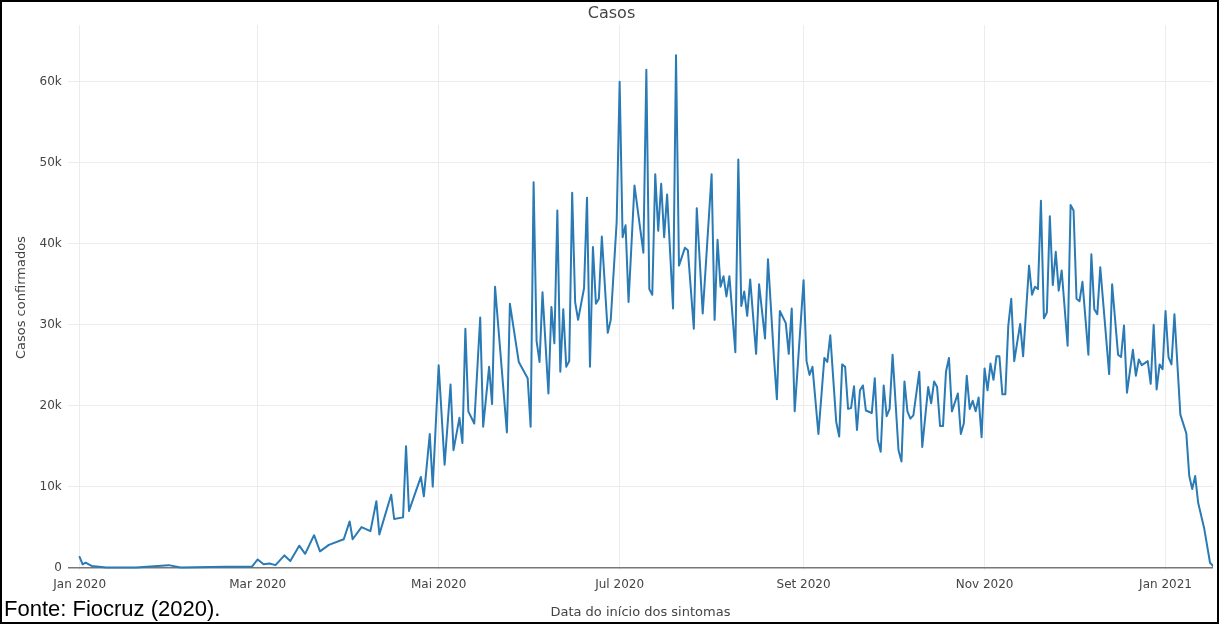 This screenshot has height=624, width=1219. Describe the element at coordinates (50, 161) in the screenshot. I see `y-tick-label: 50k` at that location.